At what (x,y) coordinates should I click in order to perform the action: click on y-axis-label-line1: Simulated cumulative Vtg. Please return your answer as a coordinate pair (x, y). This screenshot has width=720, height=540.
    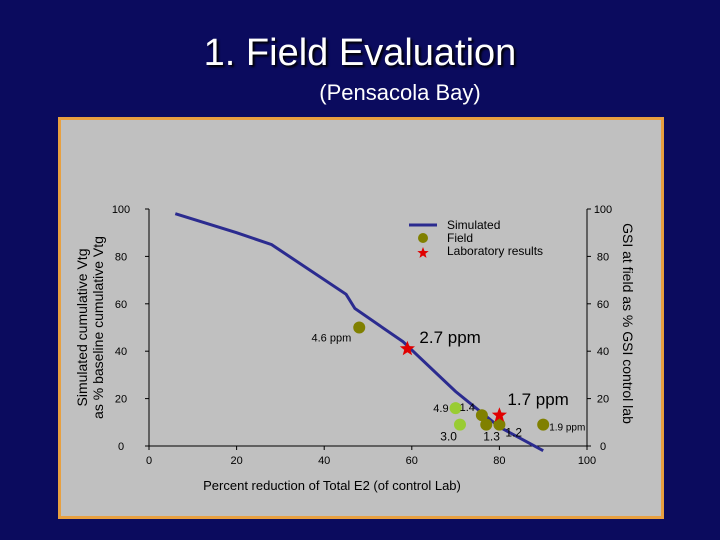
    Looking at the image, I should click on (82, 328).